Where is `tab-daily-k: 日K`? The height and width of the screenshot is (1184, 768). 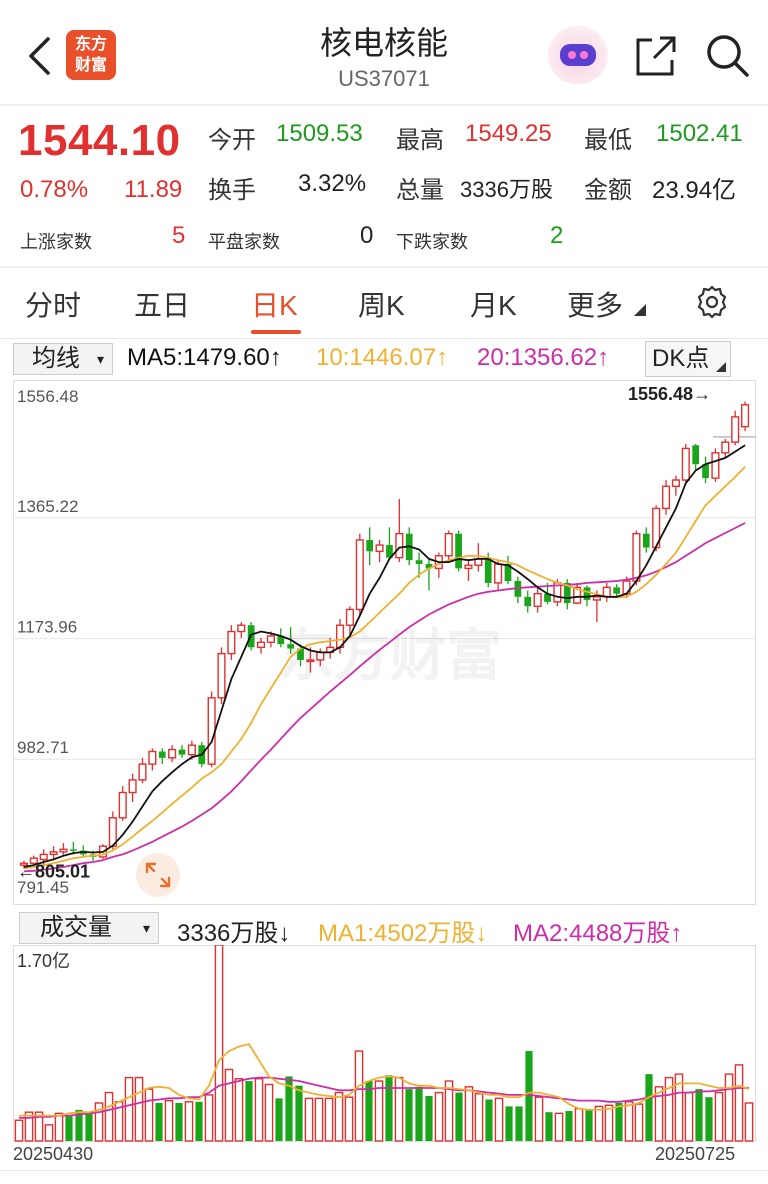
tab-daily-k: 日K is located at coordinates (274, 305).